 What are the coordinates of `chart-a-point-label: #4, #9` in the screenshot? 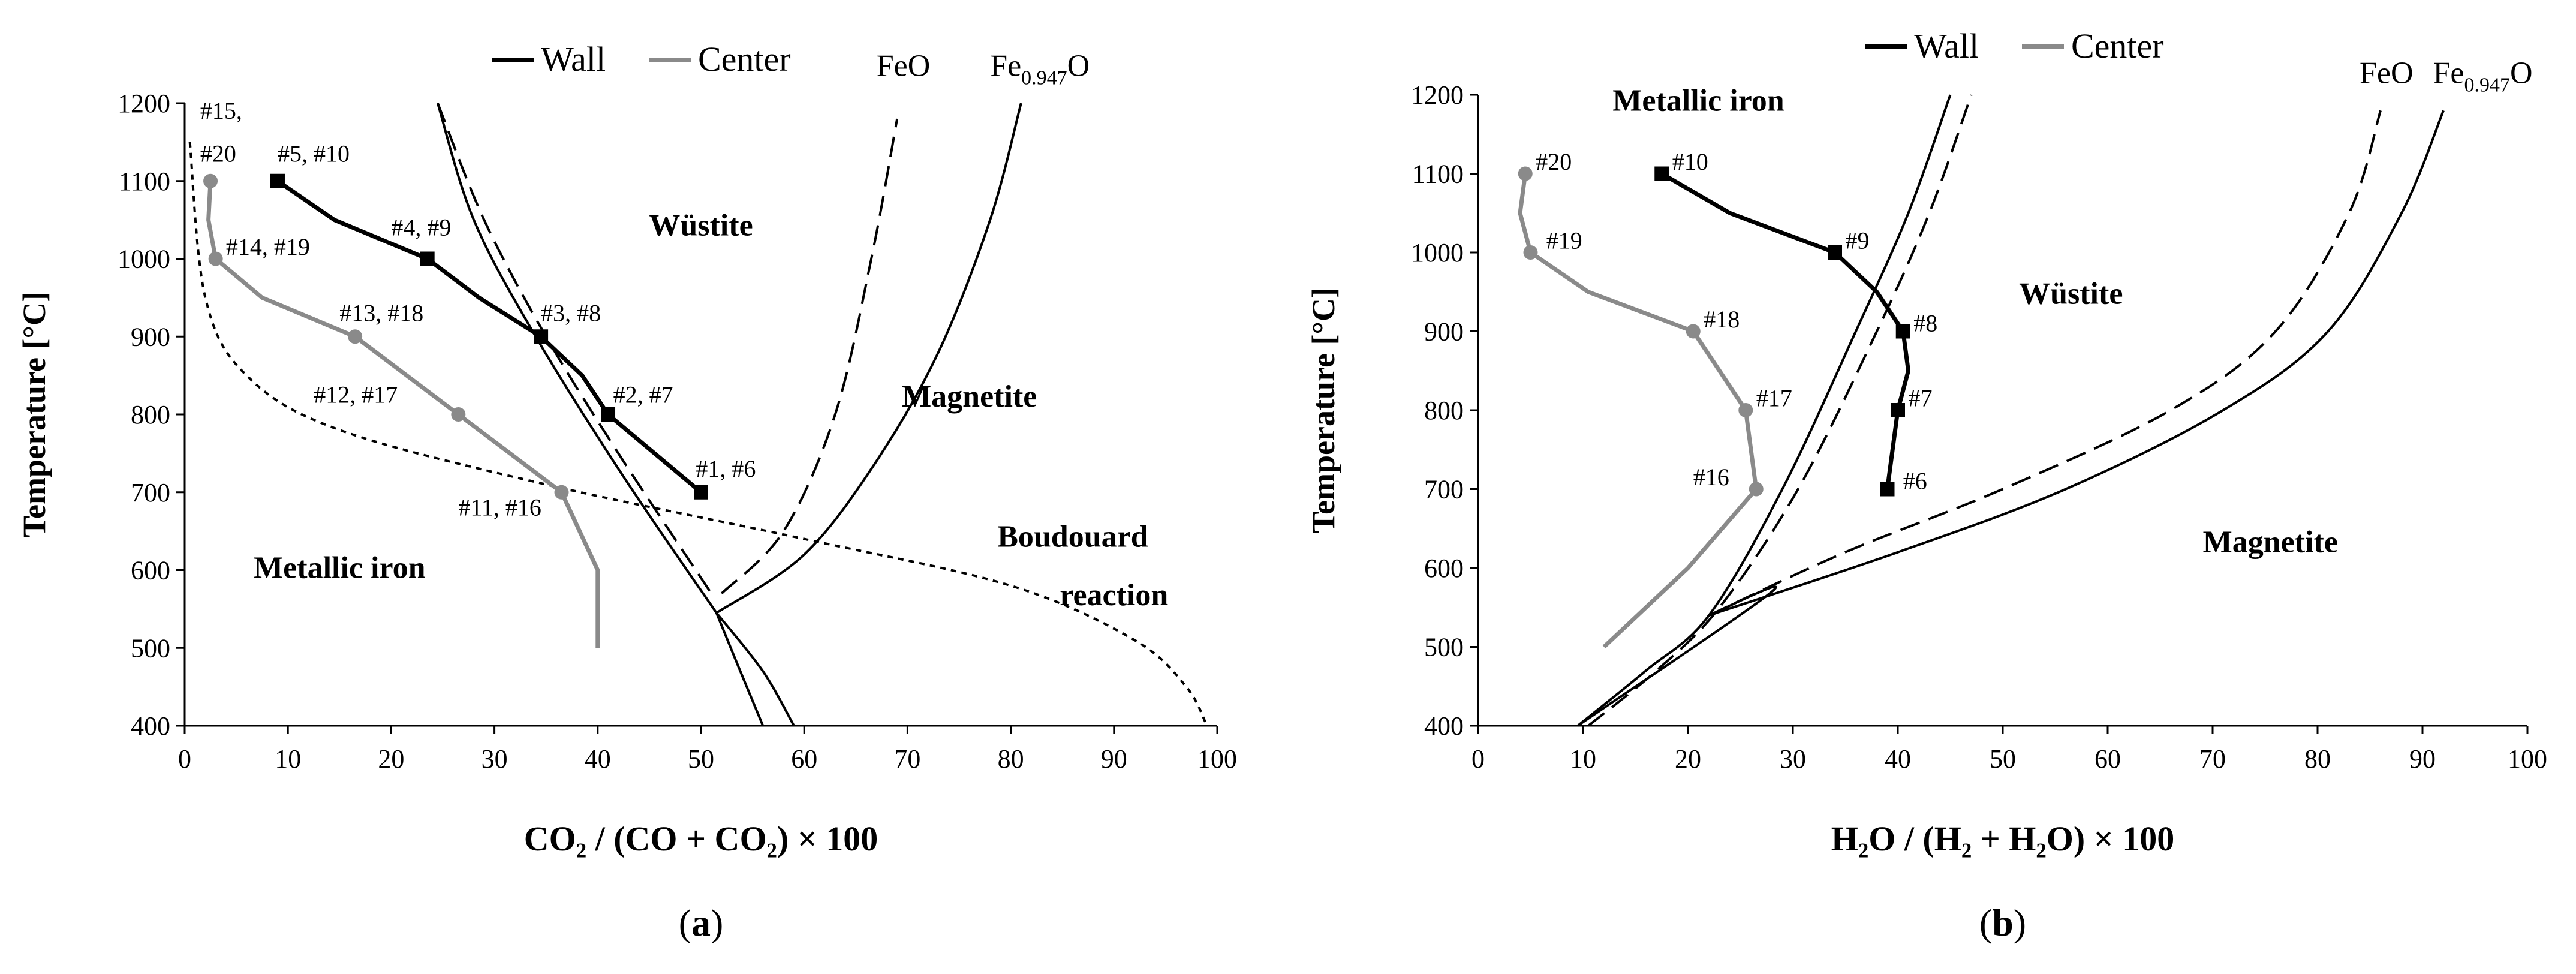 It's located at (421, 227).